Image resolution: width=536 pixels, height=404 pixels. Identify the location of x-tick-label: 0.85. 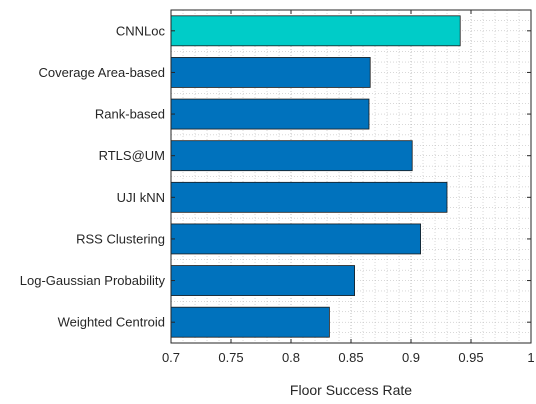
(350, 357).